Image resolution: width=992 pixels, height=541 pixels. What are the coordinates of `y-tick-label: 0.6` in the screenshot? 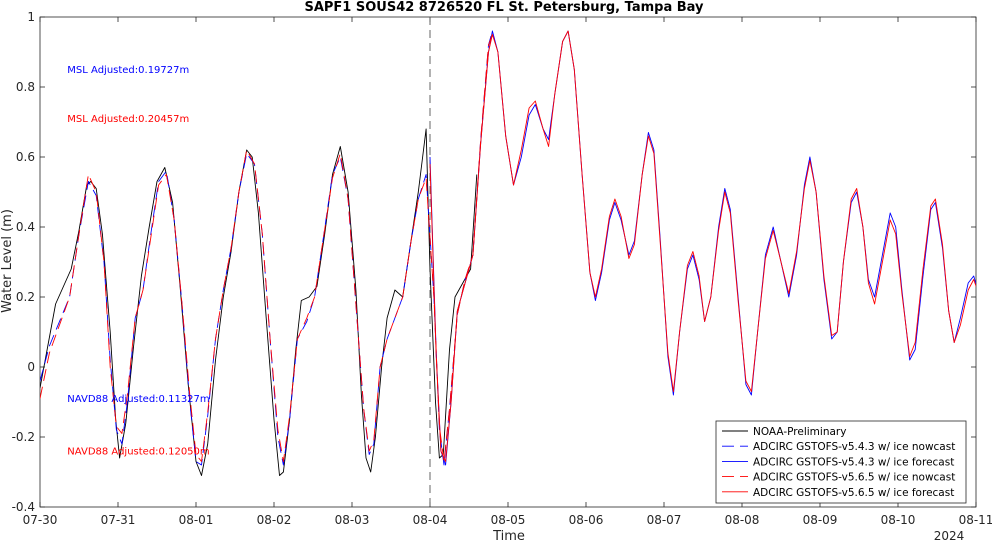 It's located at (25, 157).